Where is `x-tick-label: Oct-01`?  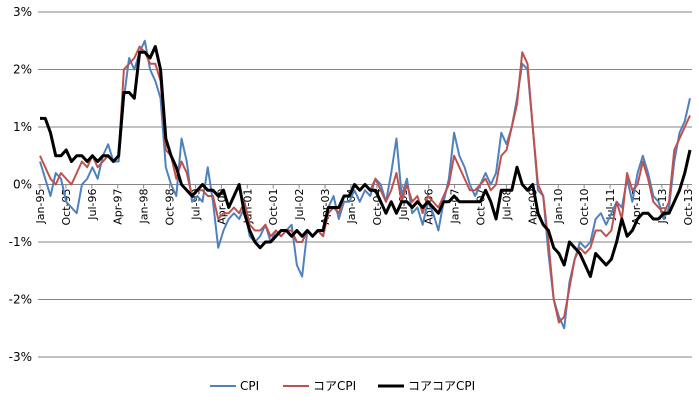 x-tick-label: Oct-01 is located at coordinates (273, 207).